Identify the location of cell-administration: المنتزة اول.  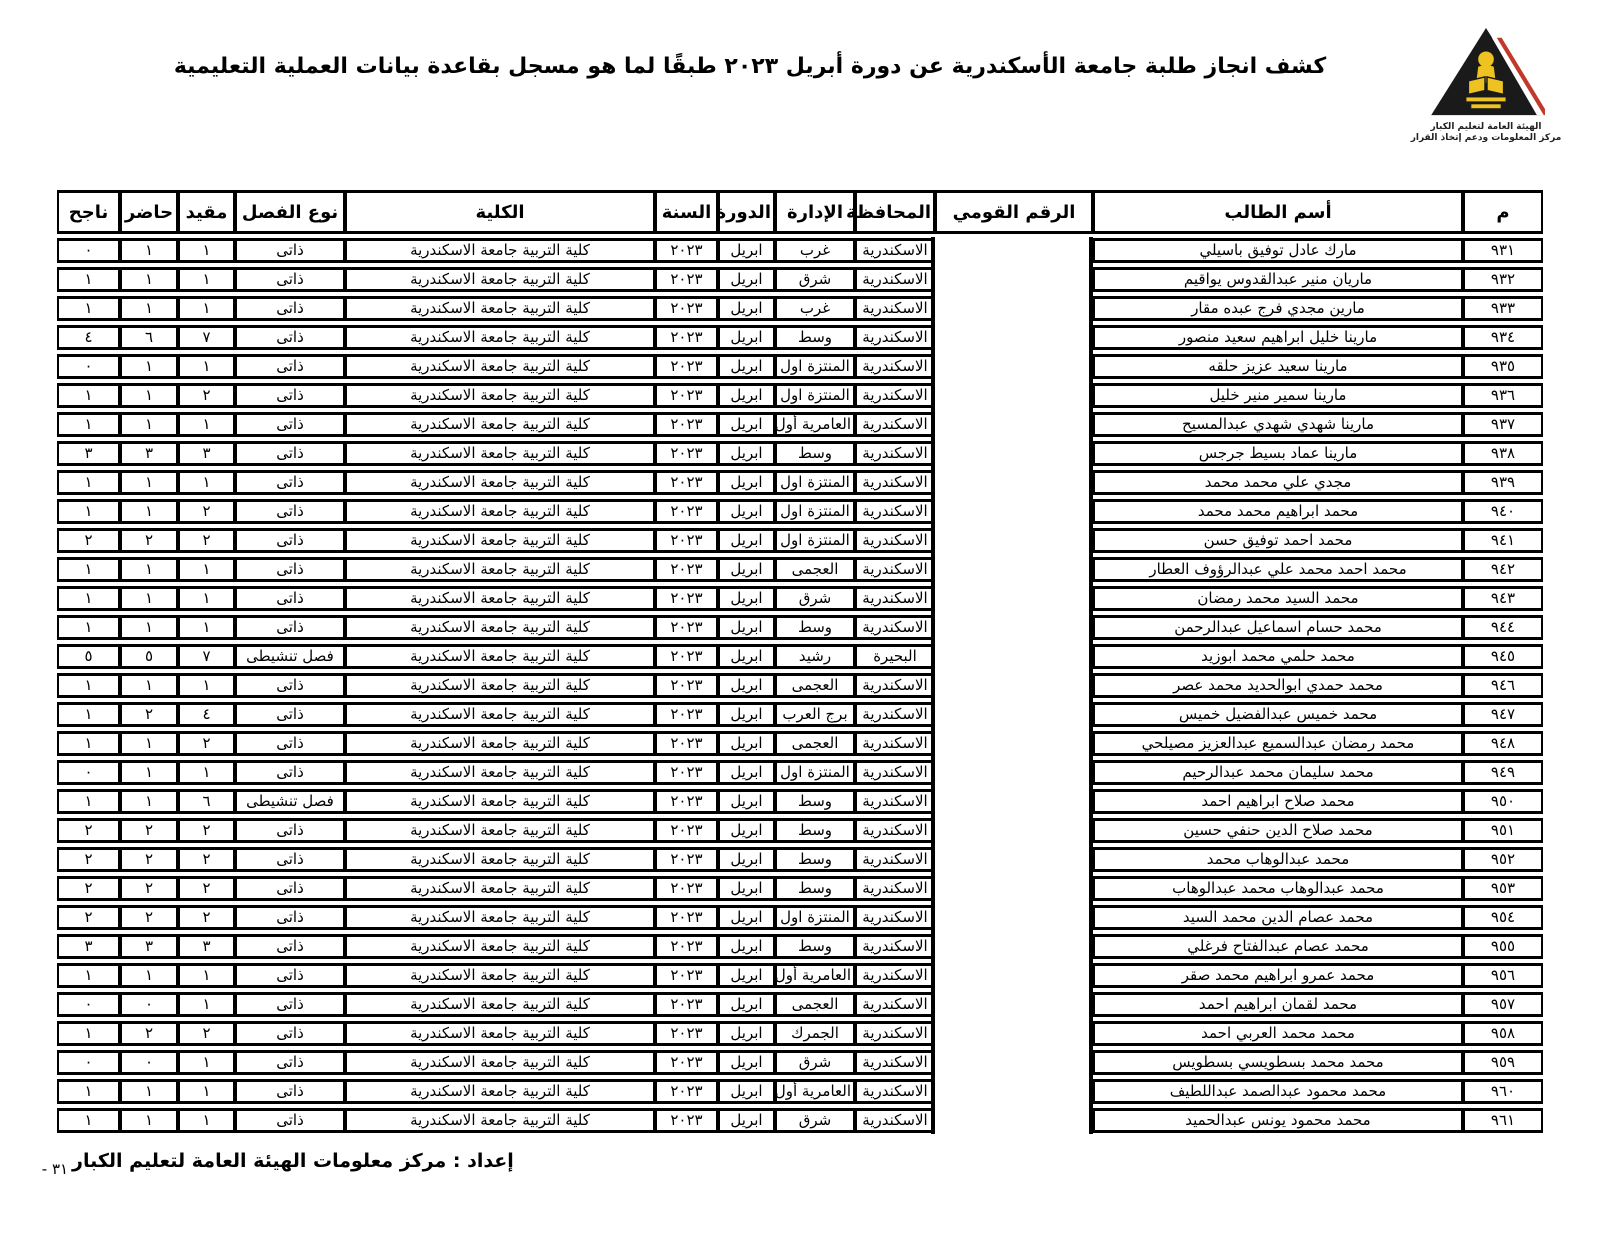
(815, 917).